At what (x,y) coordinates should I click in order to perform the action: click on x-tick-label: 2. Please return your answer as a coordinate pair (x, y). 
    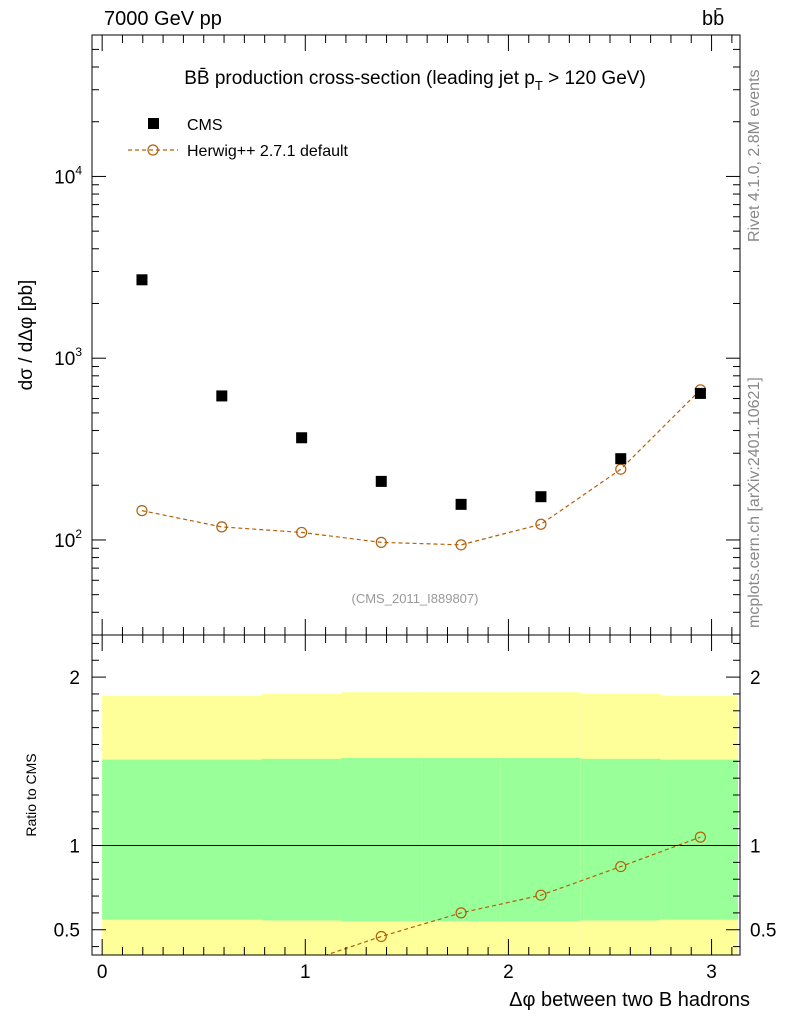
    Looking at the image, I should click on (508, 972).